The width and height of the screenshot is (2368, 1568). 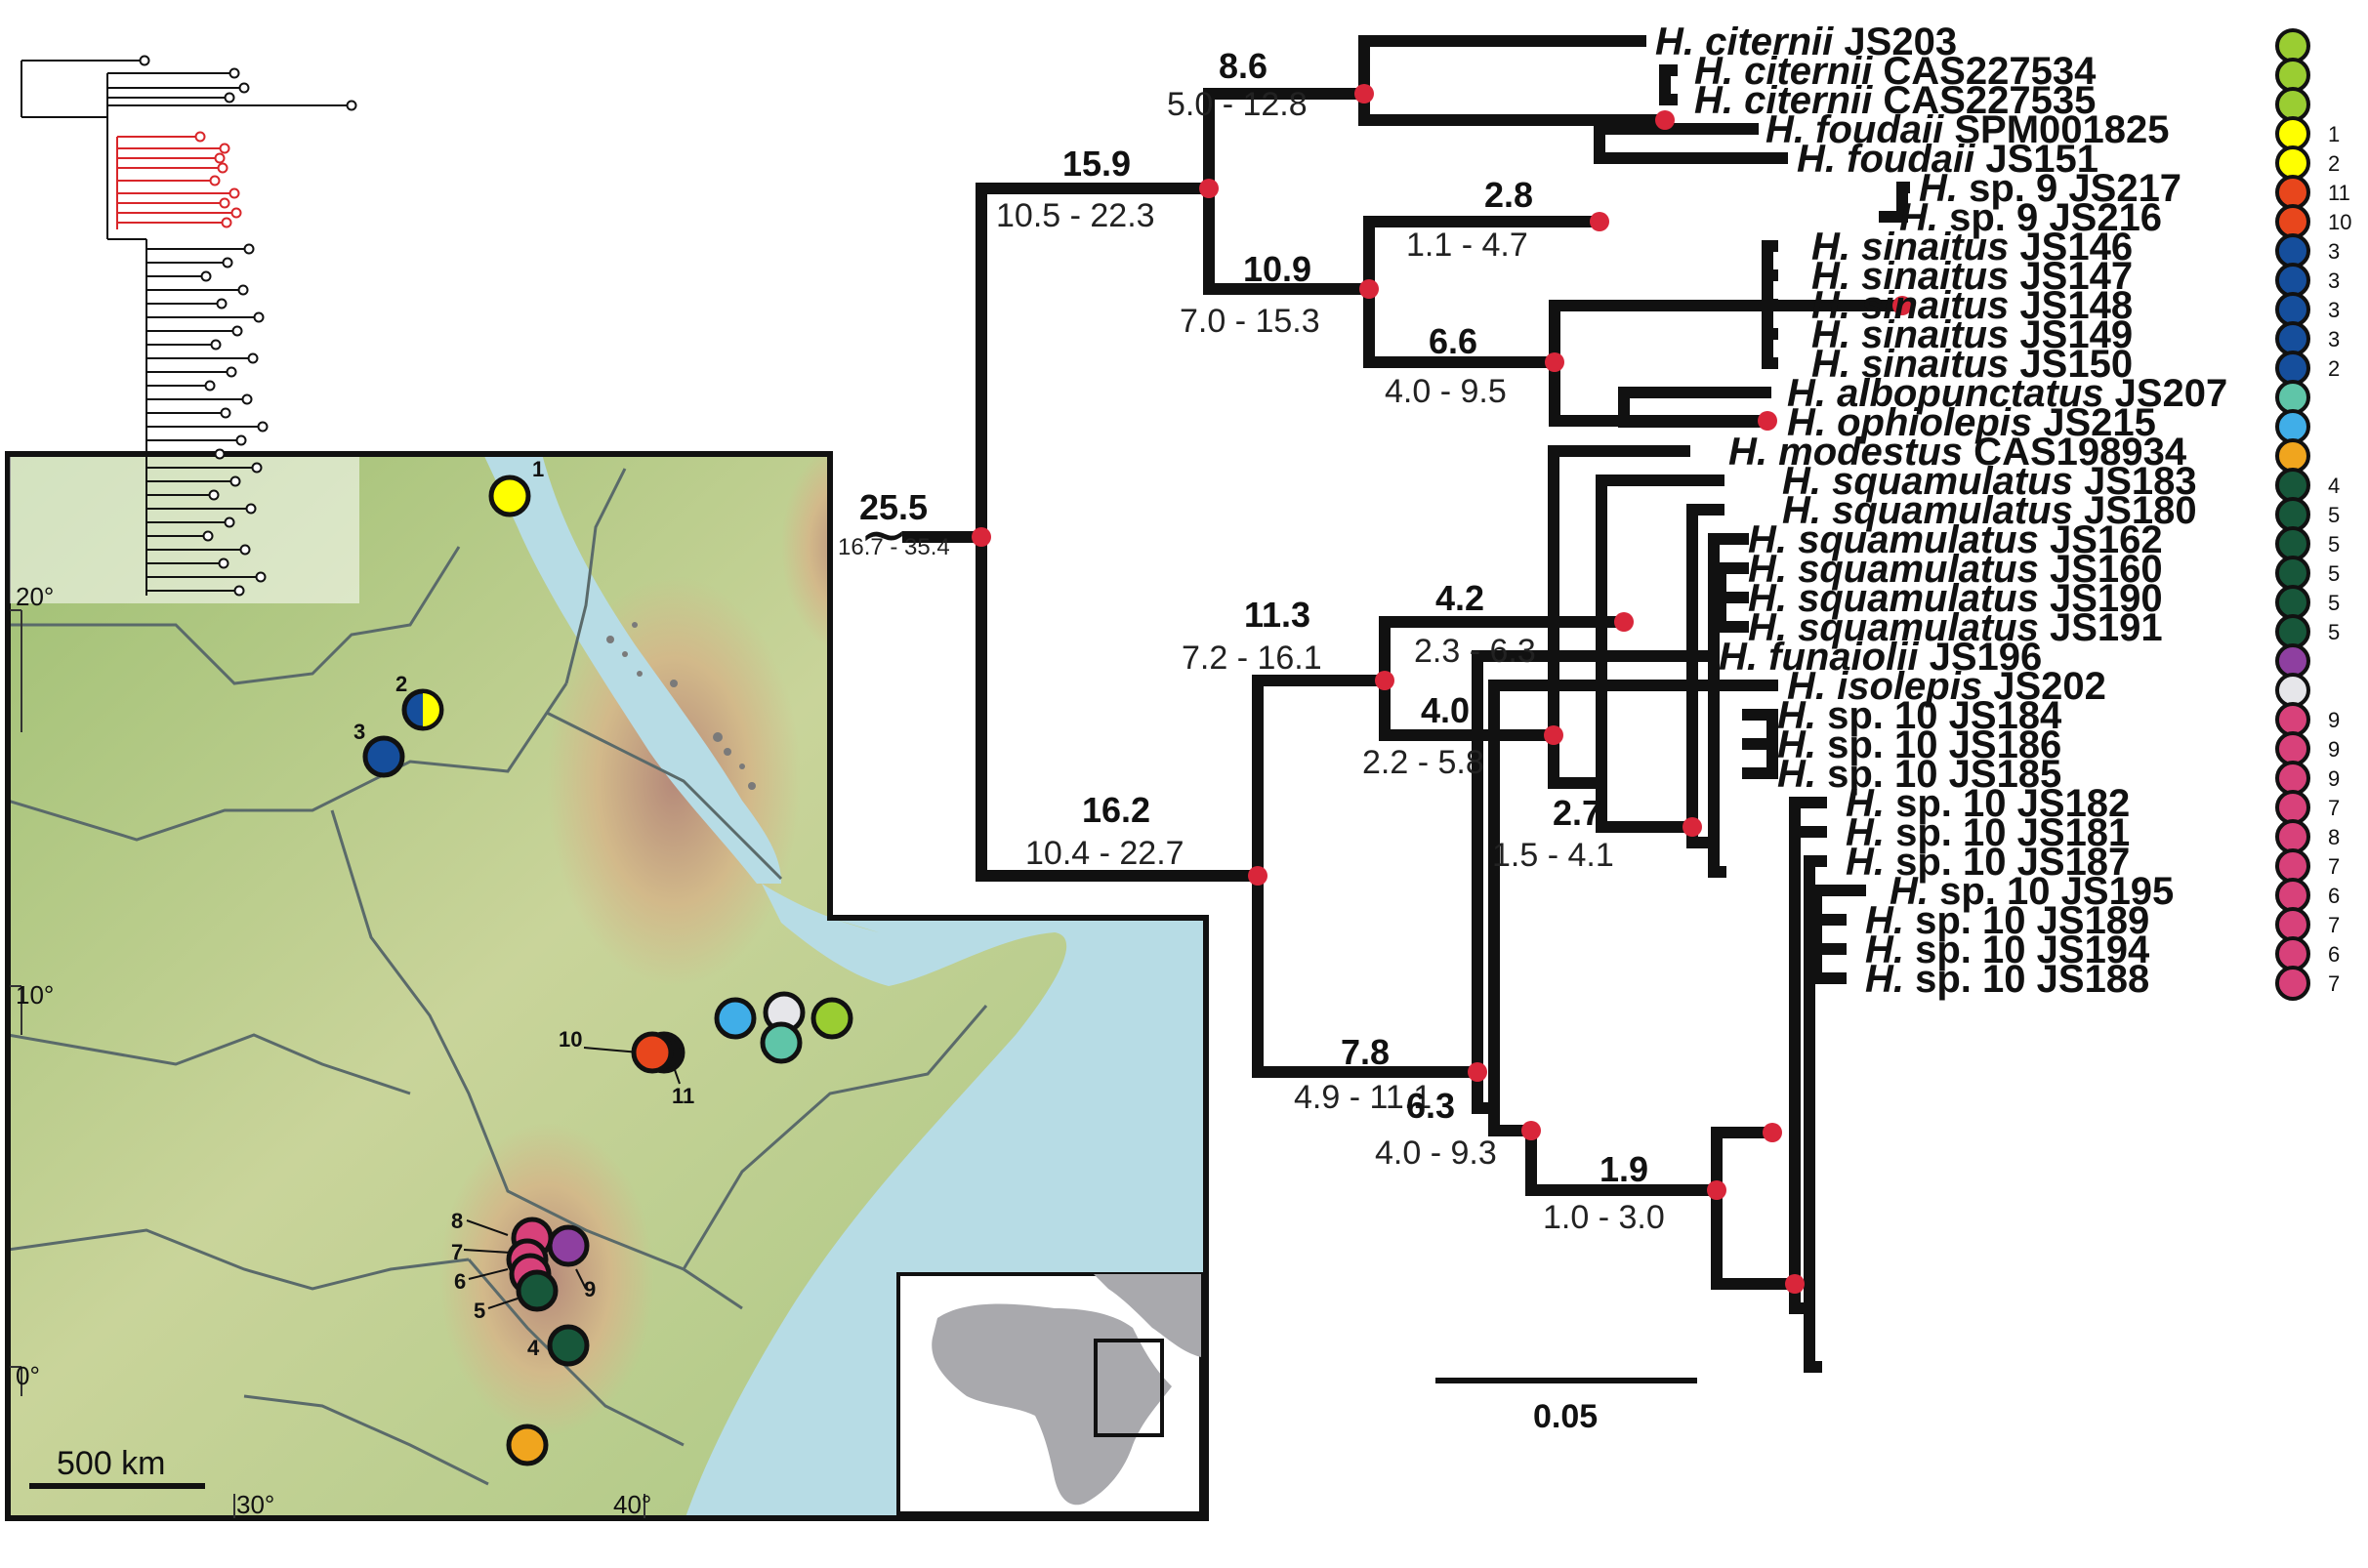 What do you see at coordinates (2094, 422) in the screenshot?
I see `tip-voucher: JS215` at bounding box center [2094, 422].